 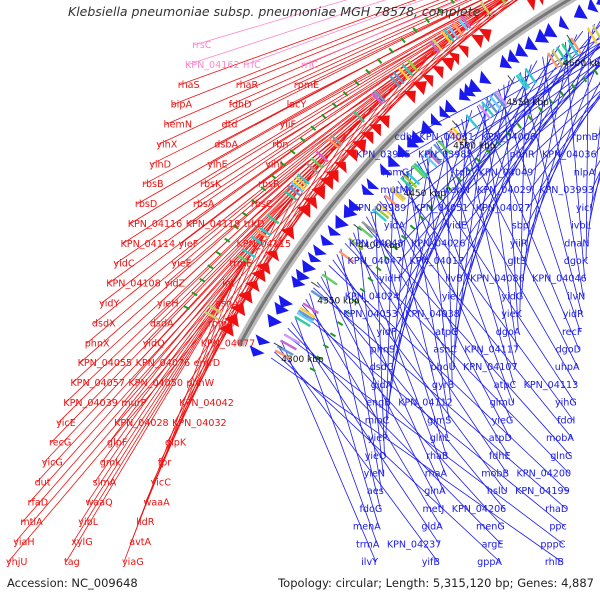 What do you see at coordinates (217, 164) in the screenshot?
I see `gene-label: yihE` at bounding box center [217, 164].